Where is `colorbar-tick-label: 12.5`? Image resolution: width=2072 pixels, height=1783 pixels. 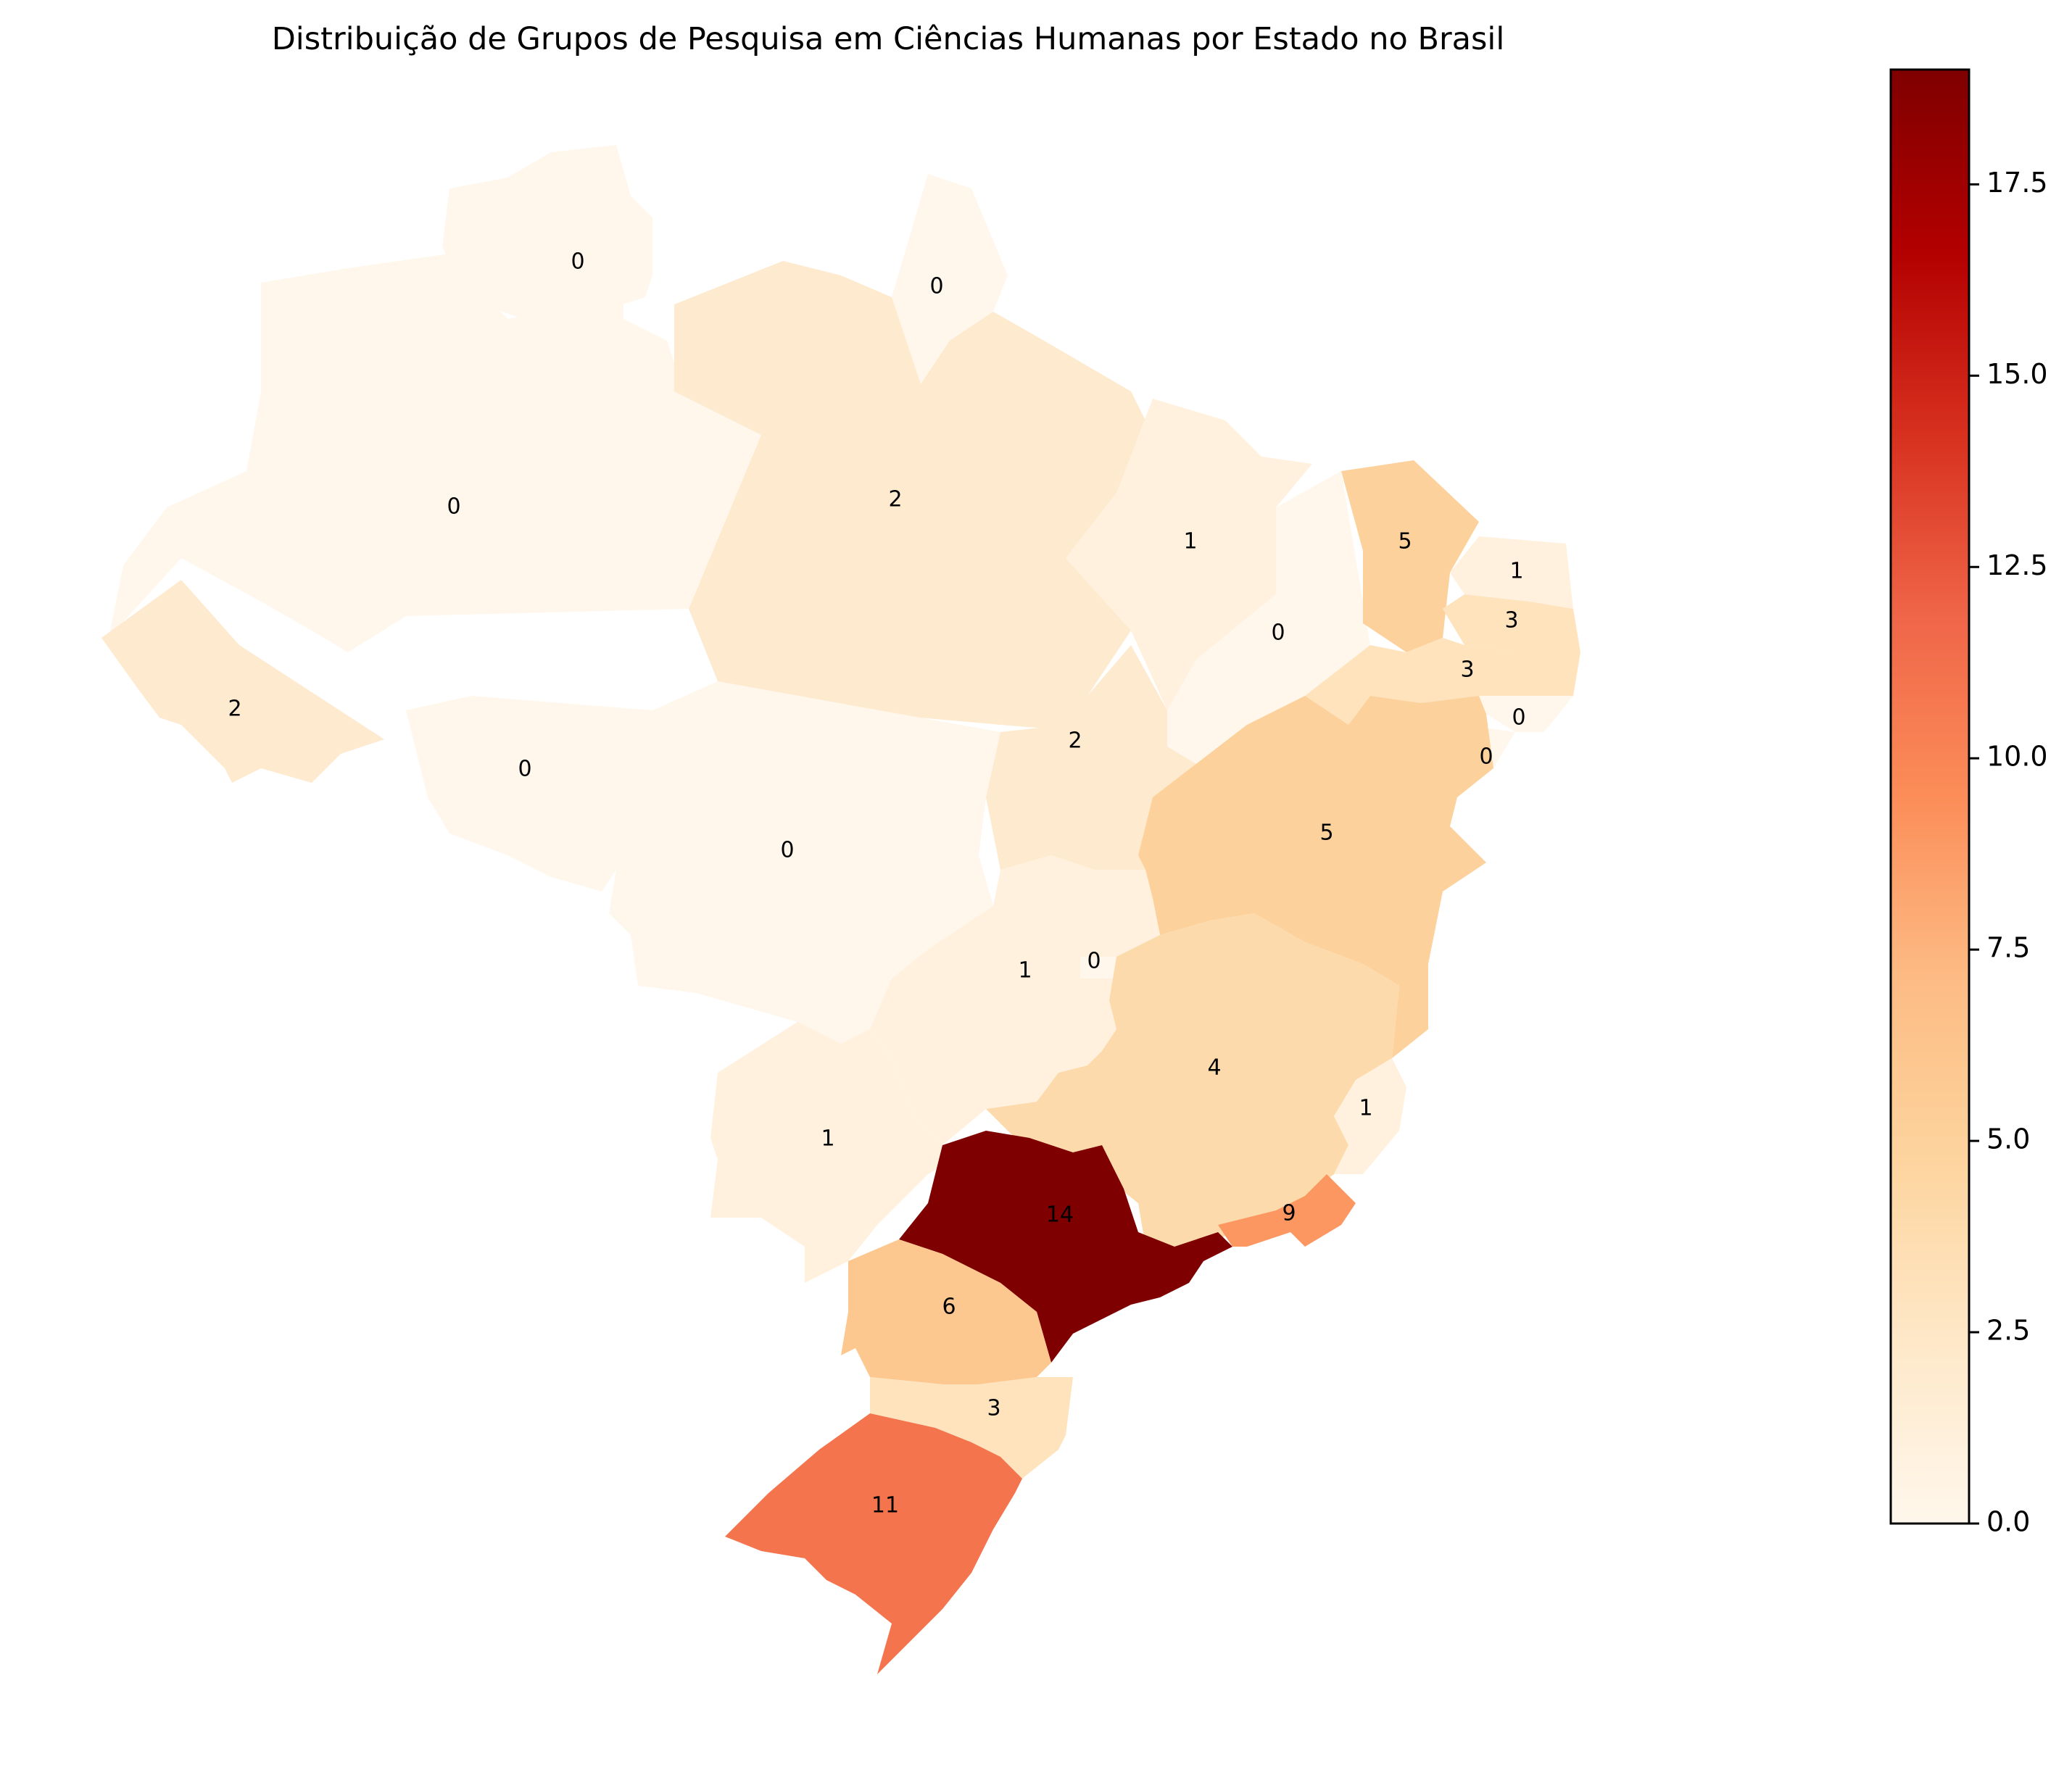
colorbar-tick-label: 12.5 is located at coordinates (2017, 565).